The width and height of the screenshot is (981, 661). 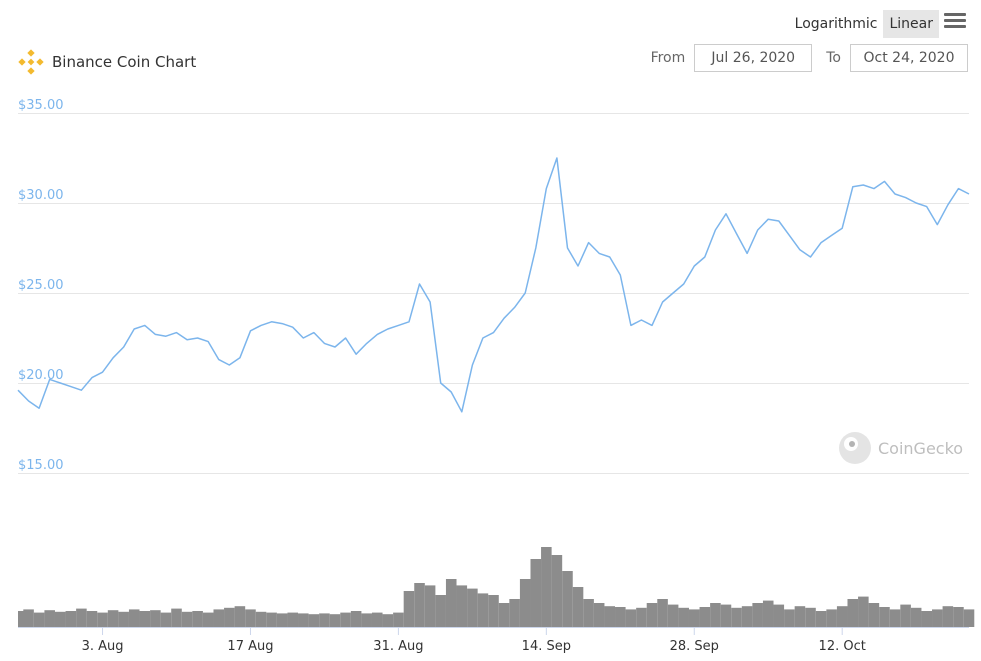 What do you see at coordinates (833, 58) in the screenshot?
I see `to-label: To` at bounding box center [833, 58].